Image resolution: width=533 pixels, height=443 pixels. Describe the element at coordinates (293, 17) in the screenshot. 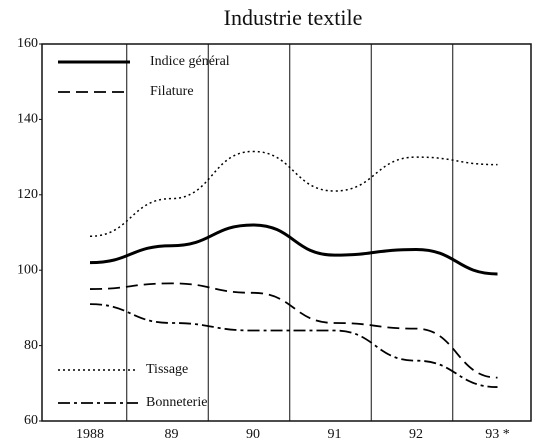

I see `chart-title: Industrie textile` at that location.